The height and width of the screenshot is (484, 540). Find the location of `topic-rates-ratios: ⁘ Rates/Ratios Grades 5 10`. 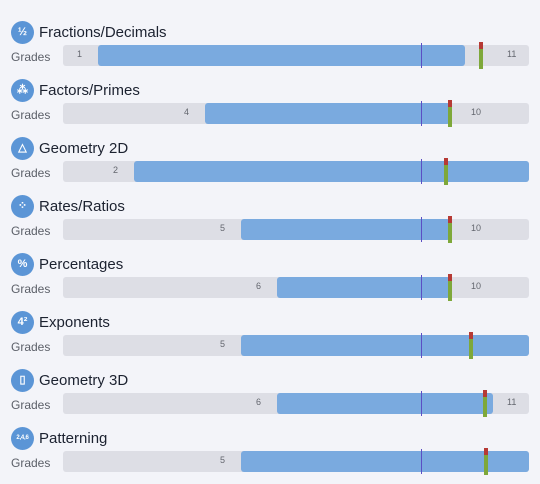

topic-rates-ratios: ⁘ Rates/Ratios Grades 5 10 is located at coordinates (270, 223).